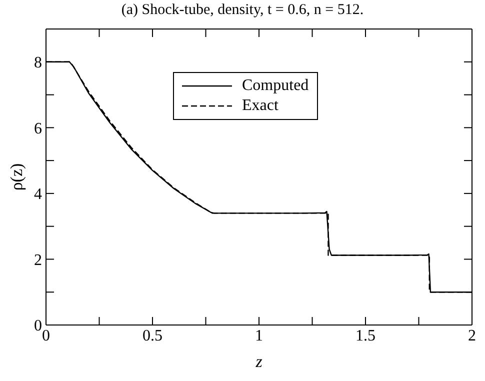 This screenshot has width=485, height=381. What do you see at coordinates (242, 11) in the screenshot?
I see `chart-title: (a) Shock-tube, density, t = 0.6, n = 512.` at bounding box center [242, 11].